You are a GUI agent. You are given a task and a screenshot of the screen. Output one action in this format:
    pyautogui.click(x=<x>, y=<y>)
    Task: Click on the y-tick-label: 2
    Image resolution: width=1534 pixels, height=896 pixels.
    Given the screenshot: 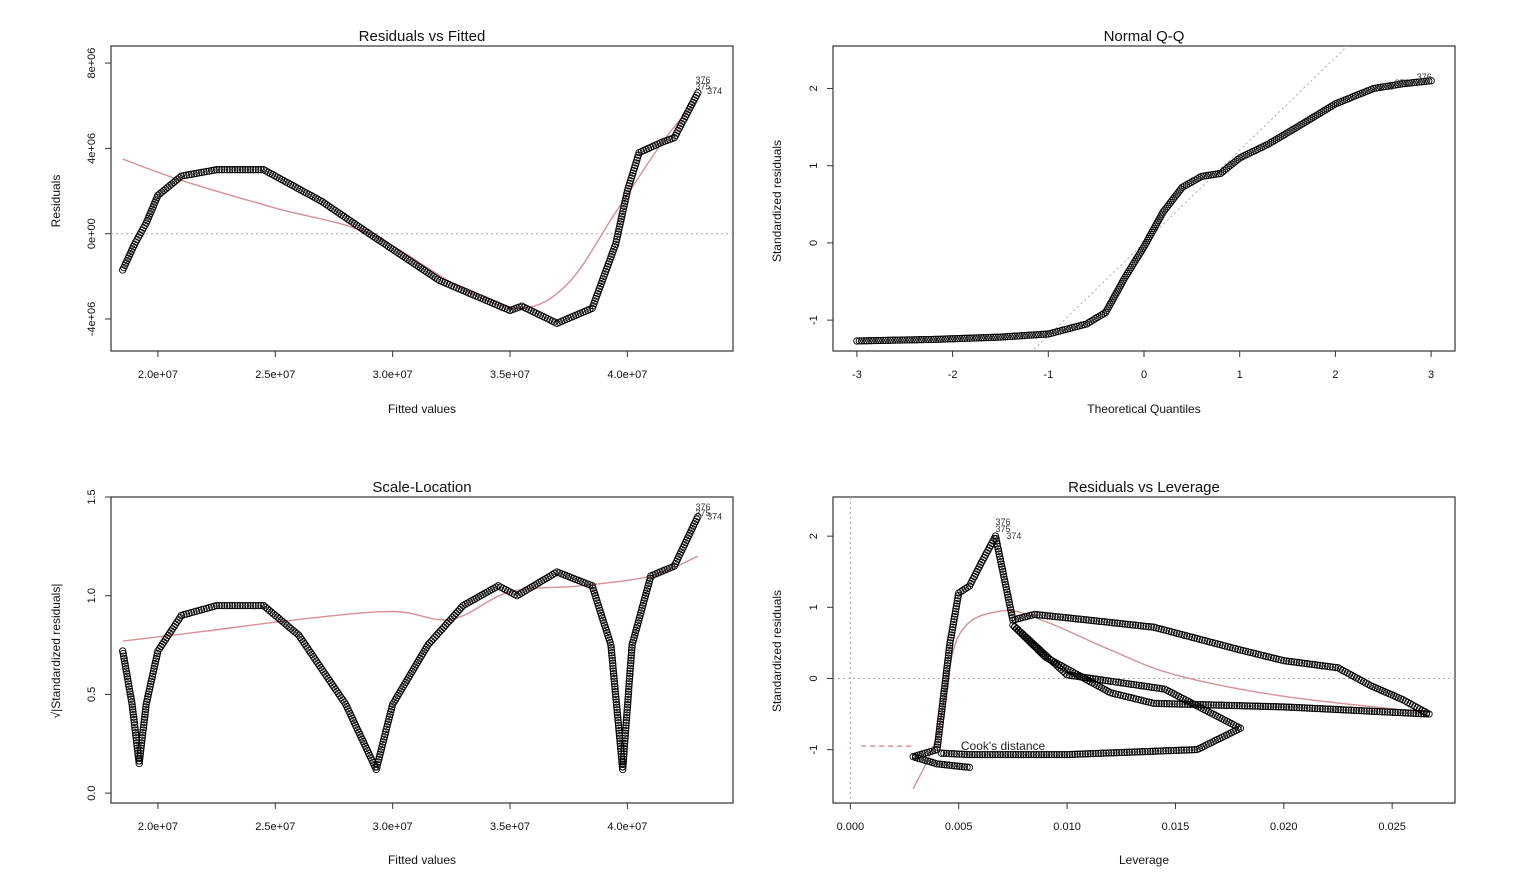 What is the action you would take?
    pyautogui.click(x=814, y=88)
    